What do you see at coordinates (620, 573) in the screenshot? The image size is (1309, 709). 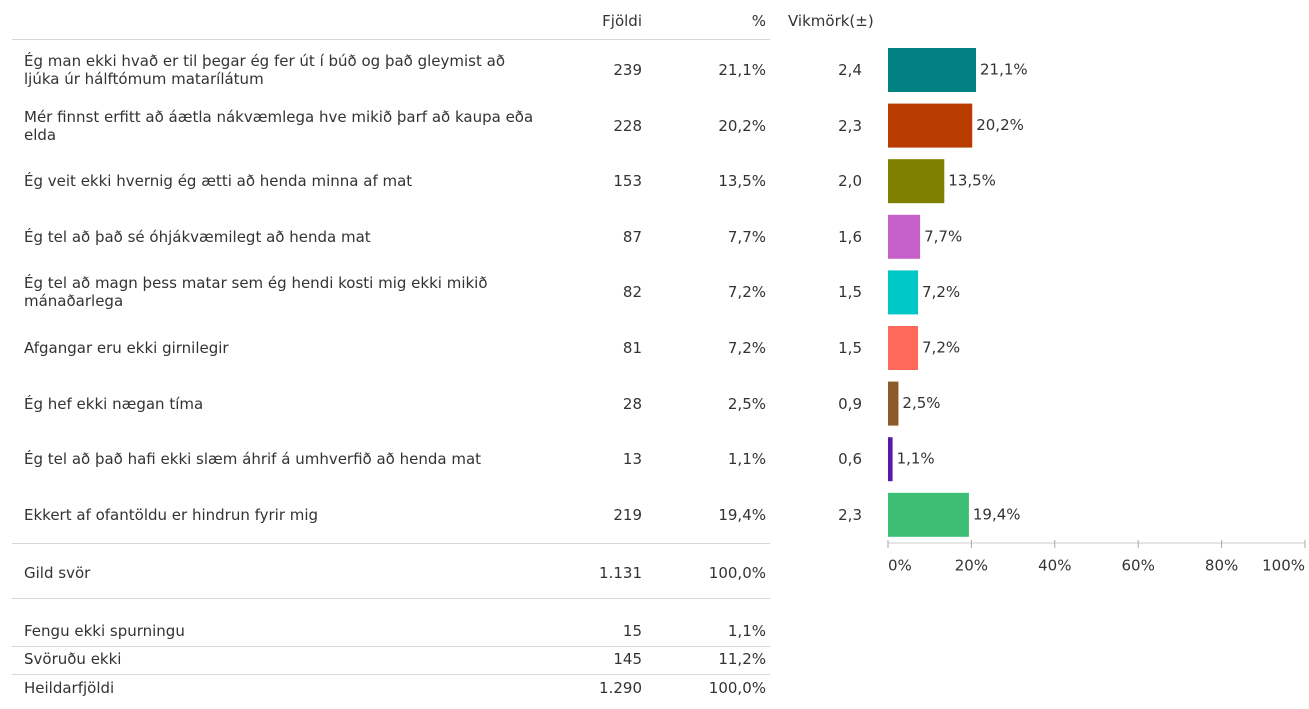 I see `count: 1.131` at bounding box center [620, 573].